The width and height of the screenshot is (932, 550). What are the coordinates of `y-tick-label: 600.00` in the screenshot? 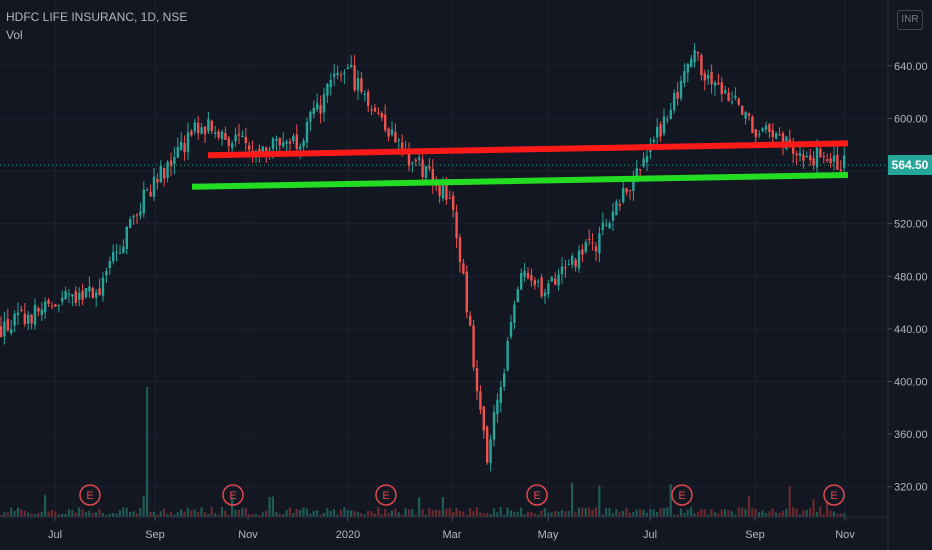 It's located at (911, 119).